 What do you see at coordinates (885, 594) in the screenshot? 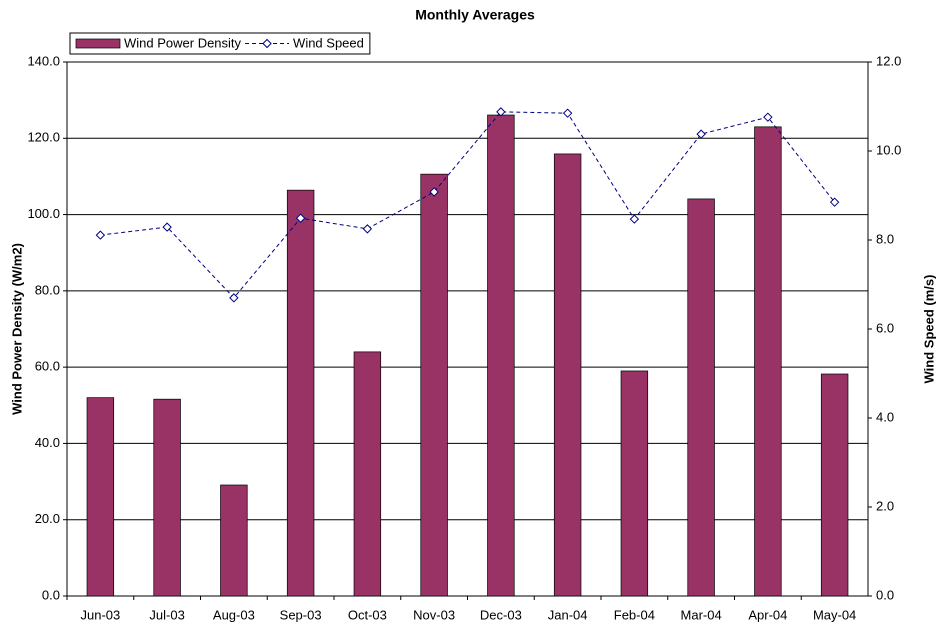
I see `y2-tick-label: 0.0` at bounding box center [885, 594].